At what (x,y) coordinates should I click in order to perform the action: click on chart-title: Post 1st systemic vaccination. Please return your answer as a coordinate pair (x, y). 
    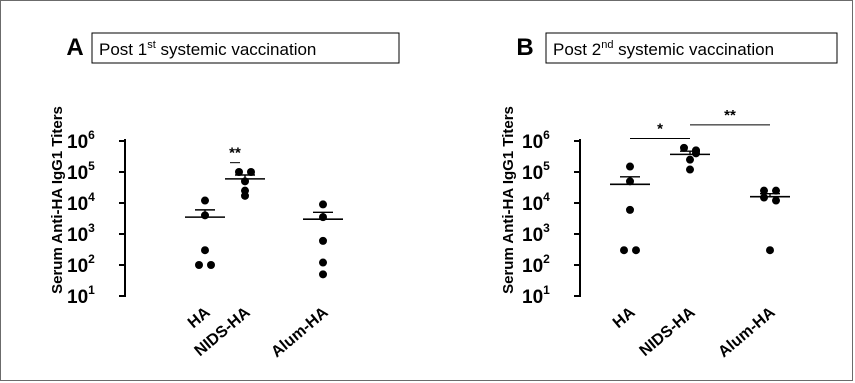
    Looking at the image, I should click on (207, 49).